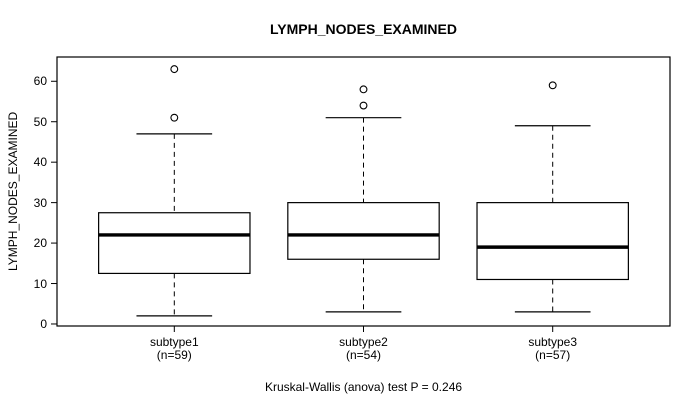 Image resolution: width=700 pixels, height=400 pixels. I want to click on x-group-label: subtype1 (n=59), so click(174, 349).